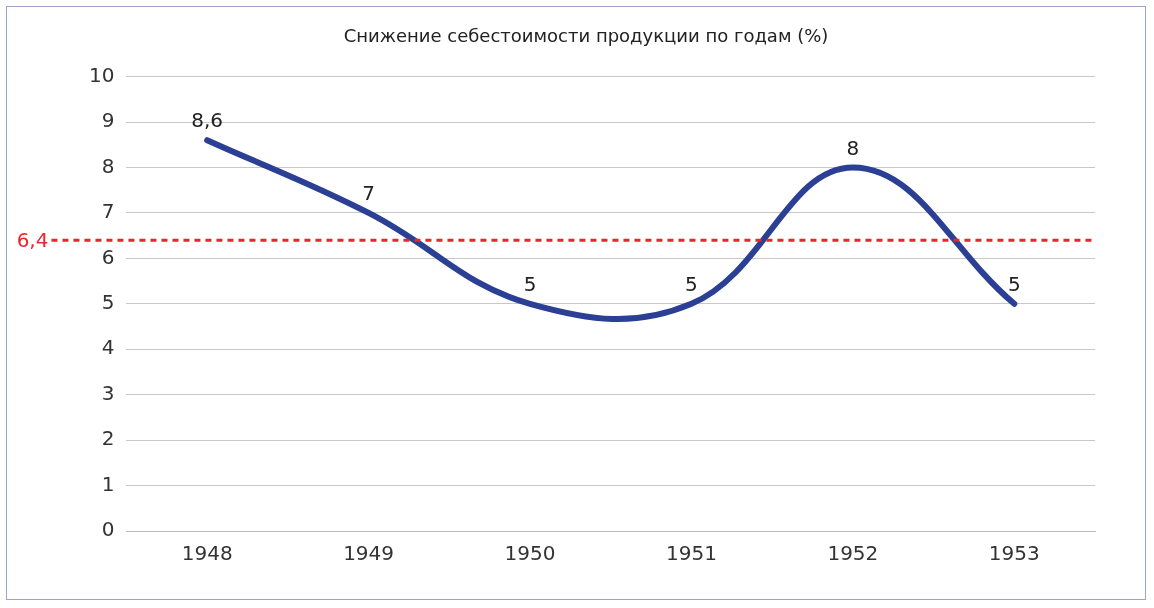  Describe the element at coordinates (586, 36) in the screenshot. I see `chart-title: Снижение себестоимости продукции по годам (%)` at that location.